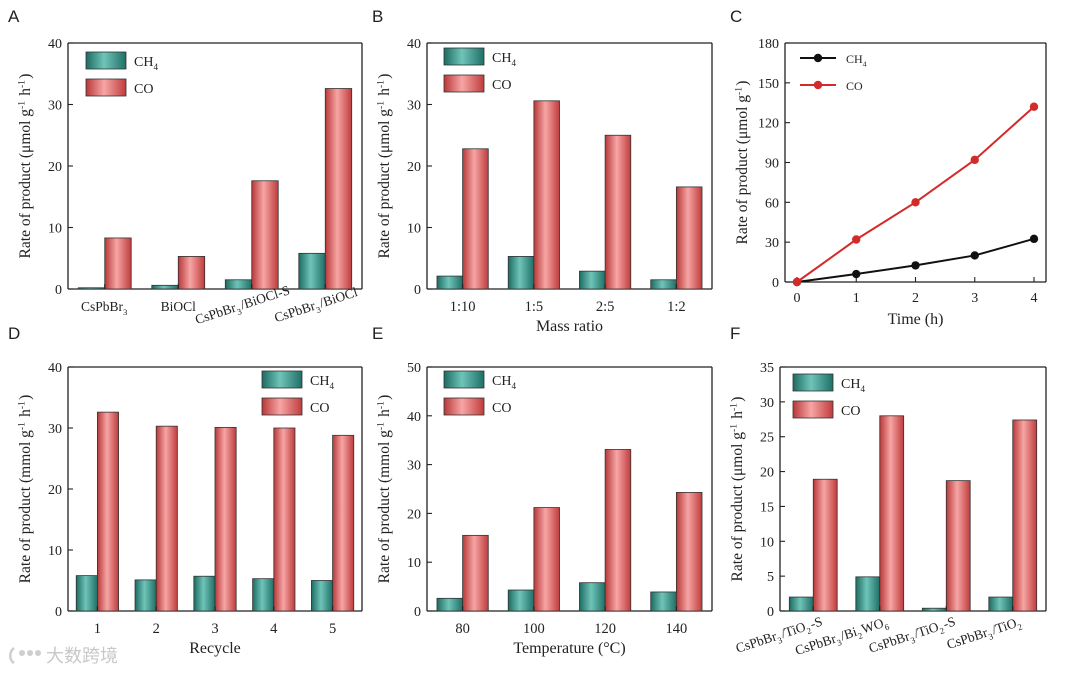 The width and height of the screenshot is (1080, 677). I want to click on x-axis-title: Time (h), so click(916, 319).